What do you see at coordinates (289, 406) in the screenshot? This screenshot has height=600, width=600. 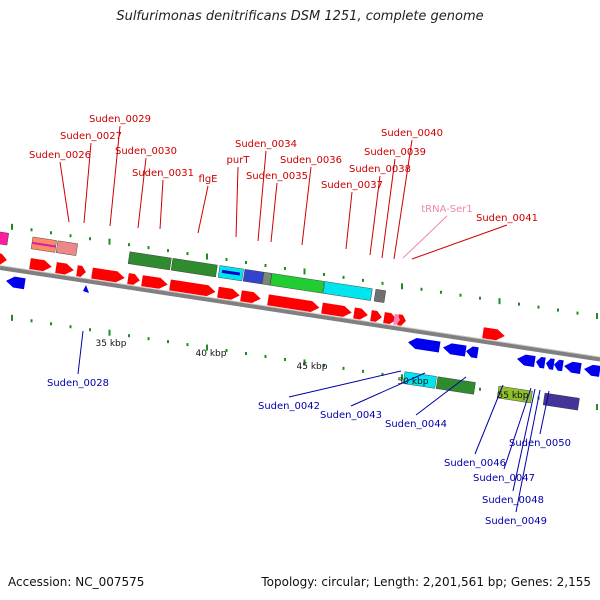 I see `reverse-gene-label: Suden_0042` at bounding box center [289, 406].